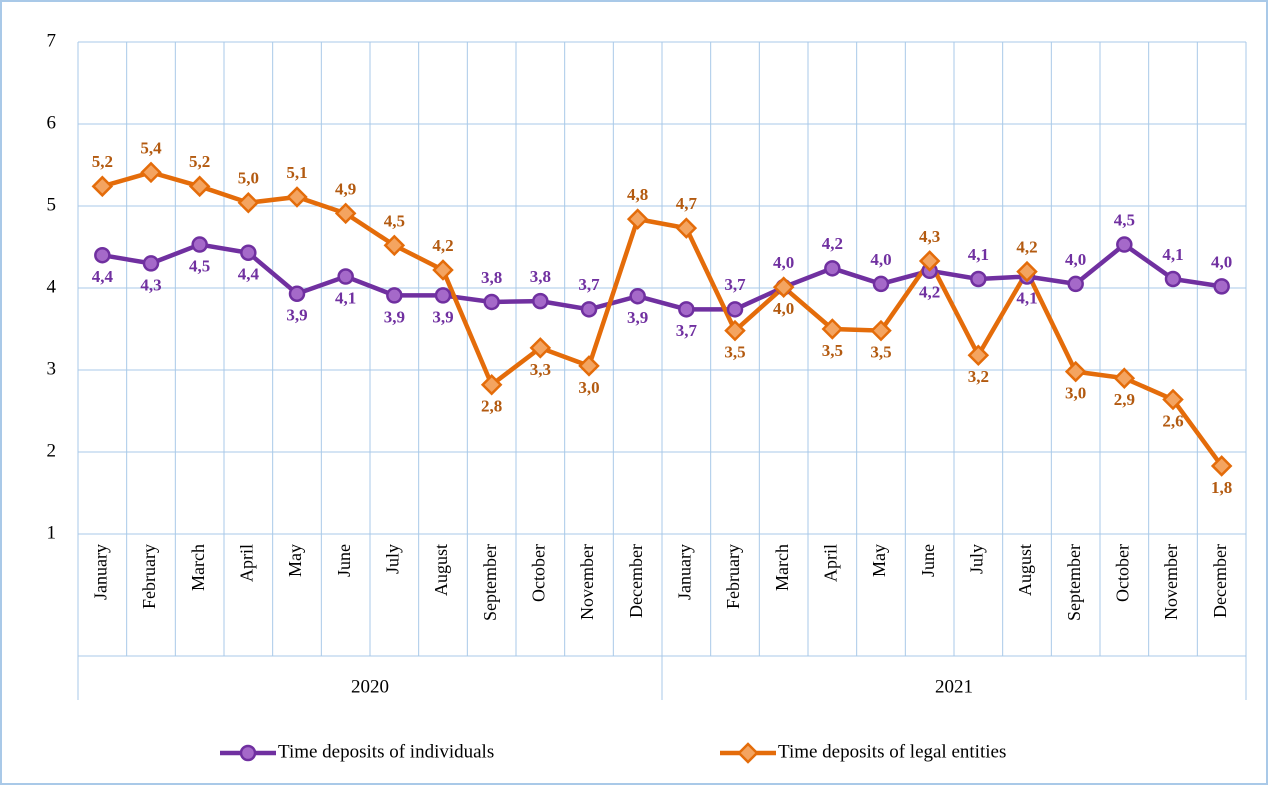  Describe the element at coordinates (442, 316) in the screenshot. I see `value-label: 3,9` at that location.